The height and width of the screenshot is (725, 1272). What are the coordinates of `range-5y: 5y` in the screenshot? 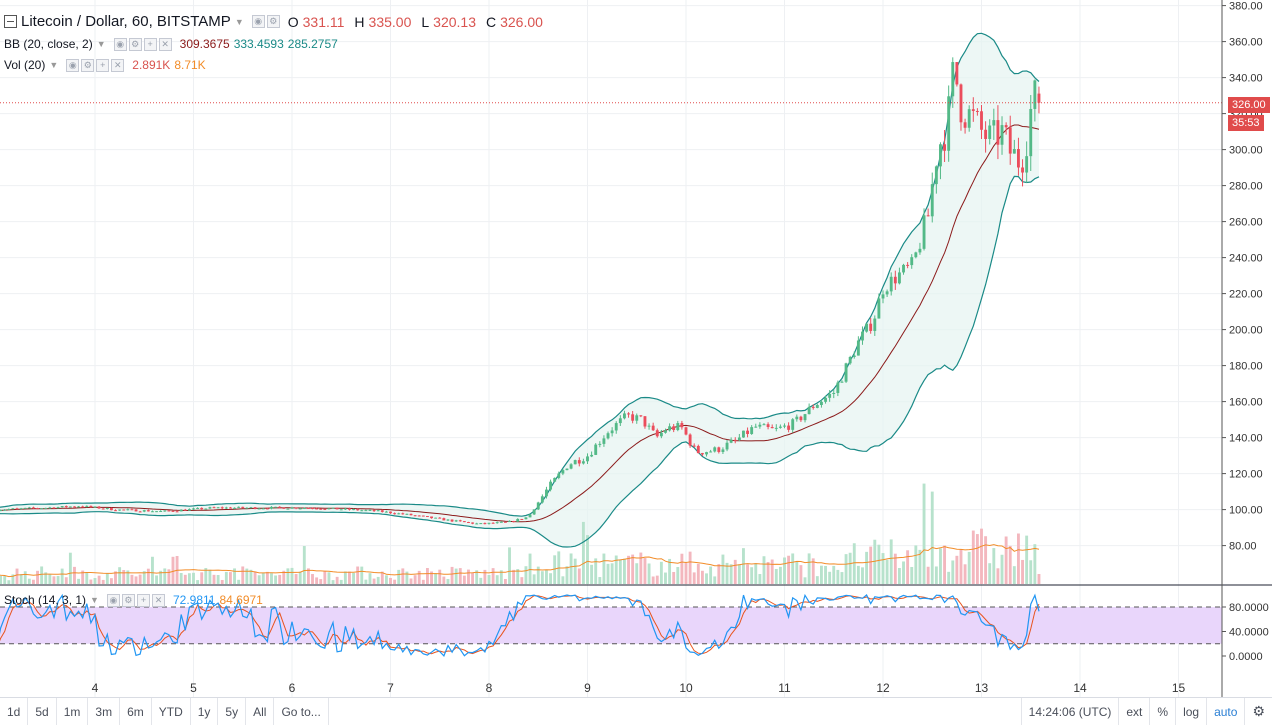 It's located at (232, 711).